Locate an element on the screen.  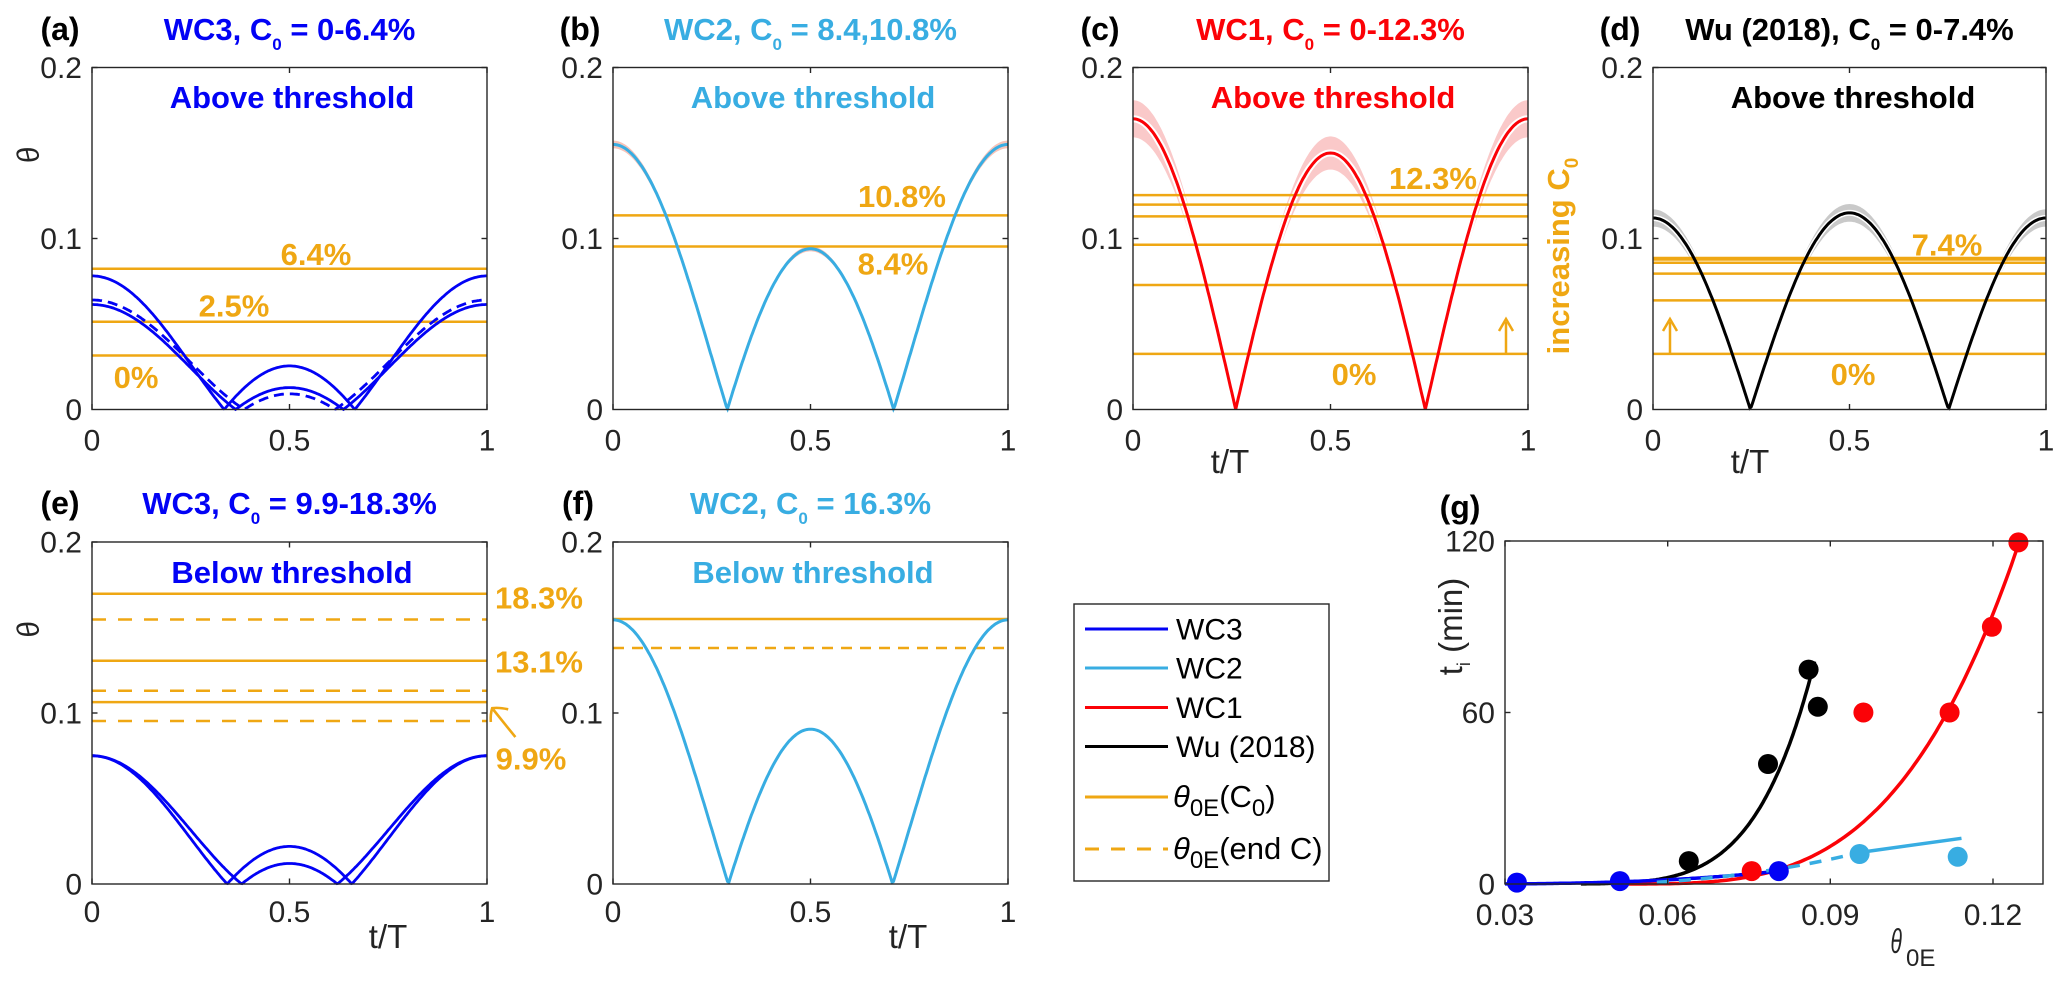
svg-text: Wu (2018) is located at coordinates (1246, 747).